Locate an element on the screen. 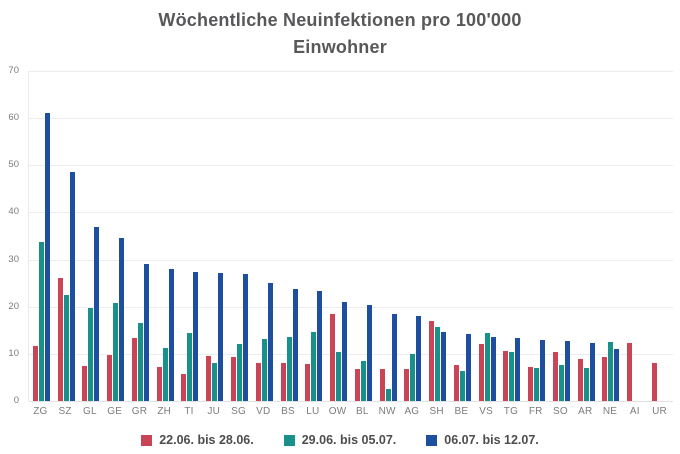  bar-sg-series1 is located at coordinates (233, 379).